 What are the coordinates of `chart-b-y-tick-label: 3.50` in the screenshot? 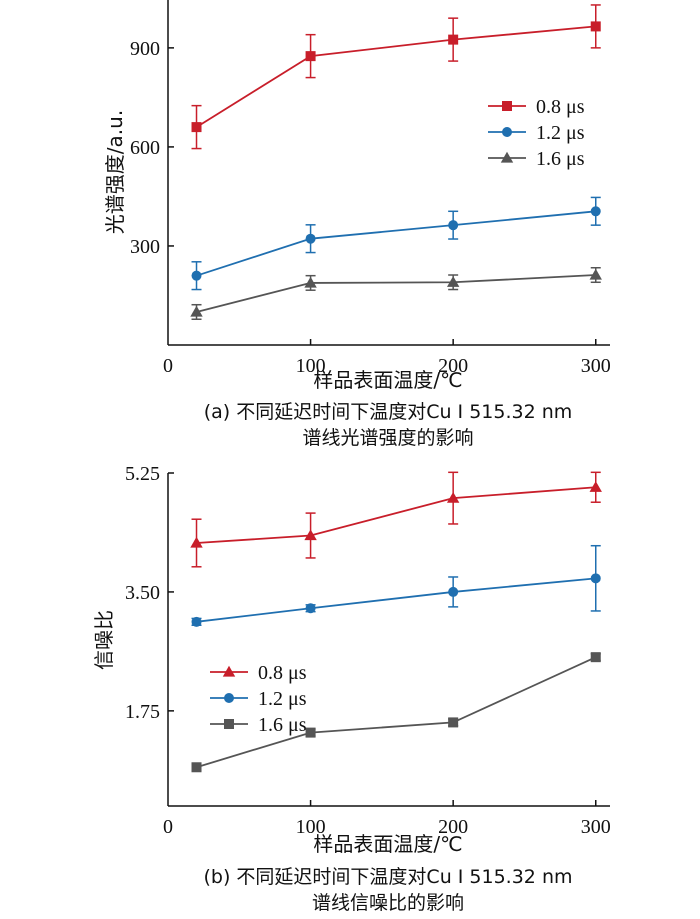 It's located at (142, 593).